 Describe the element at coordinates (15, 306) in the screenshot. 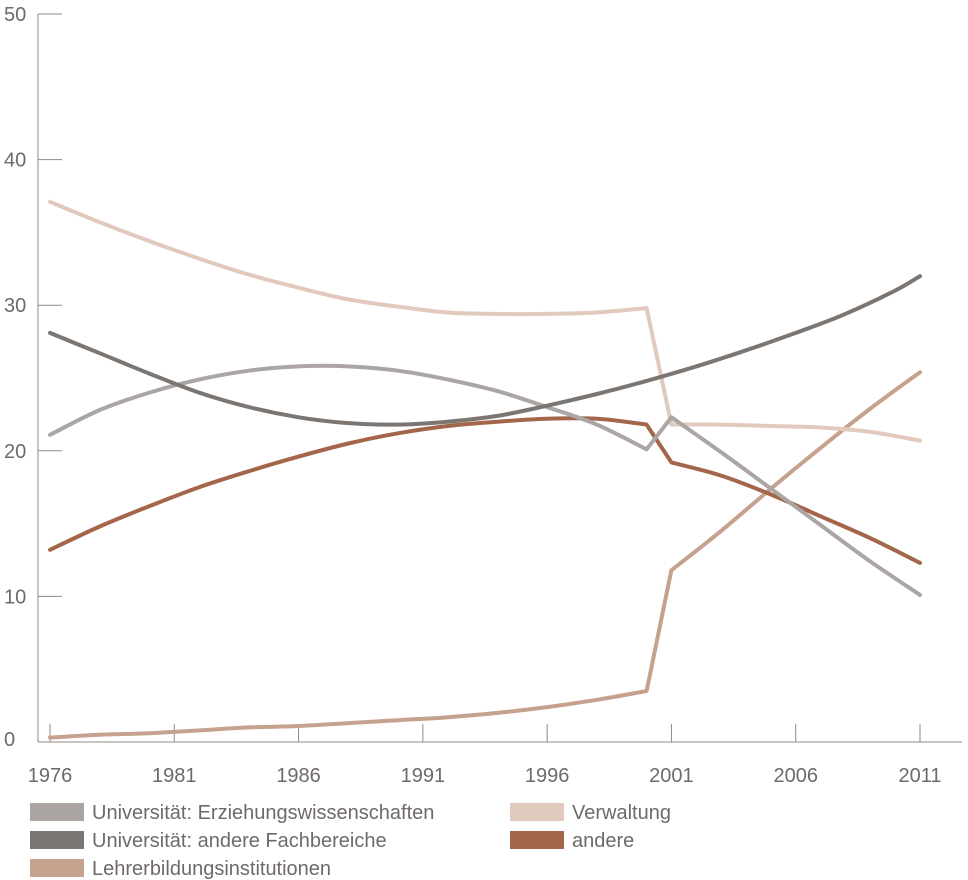

I see `y-tick-label: 30` at that location.